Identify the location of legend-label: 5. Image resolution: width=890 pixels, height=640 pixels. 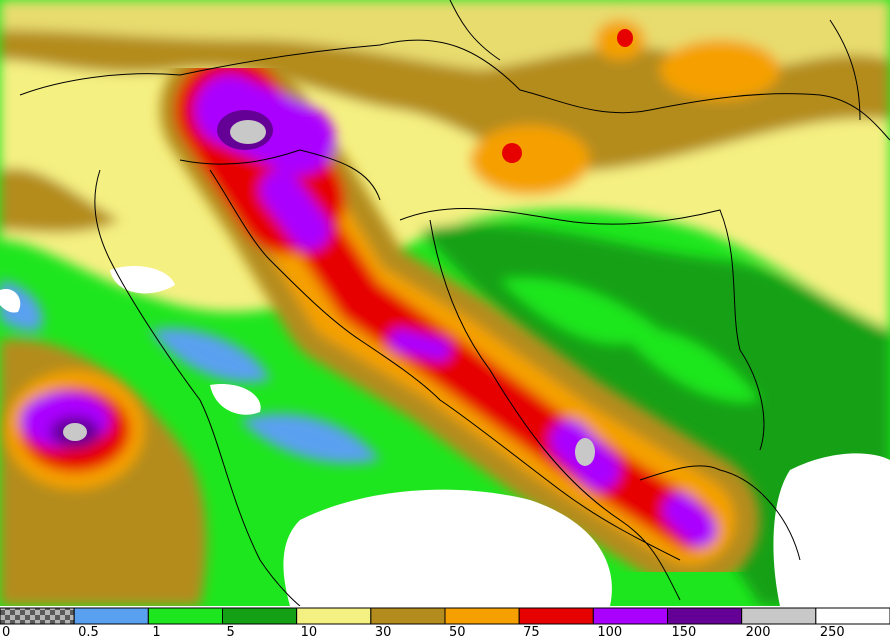
(231, 632).